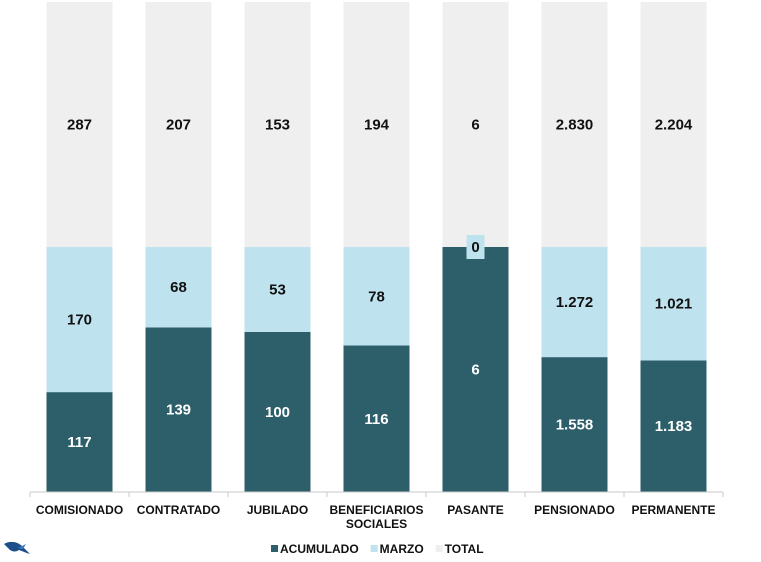  I want to click on data-label-total-contratado: 207, so click(178, 125).